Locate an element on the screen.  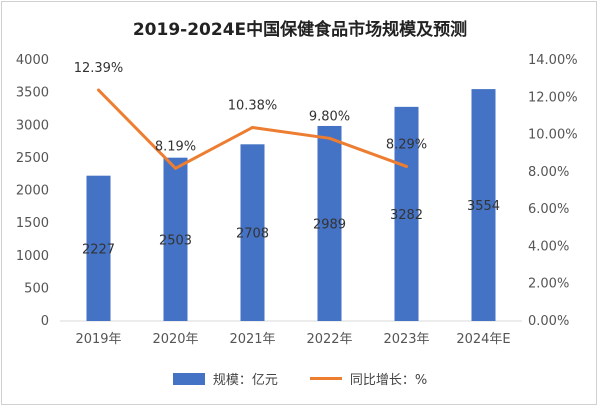
y-left-tick-label: 2500 is located at coordinates (32, 158).